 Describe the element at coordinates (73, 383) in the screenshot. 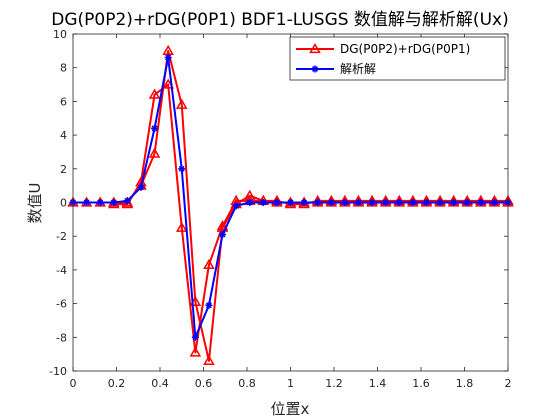

I see `x-tick-label: 0` at that location.